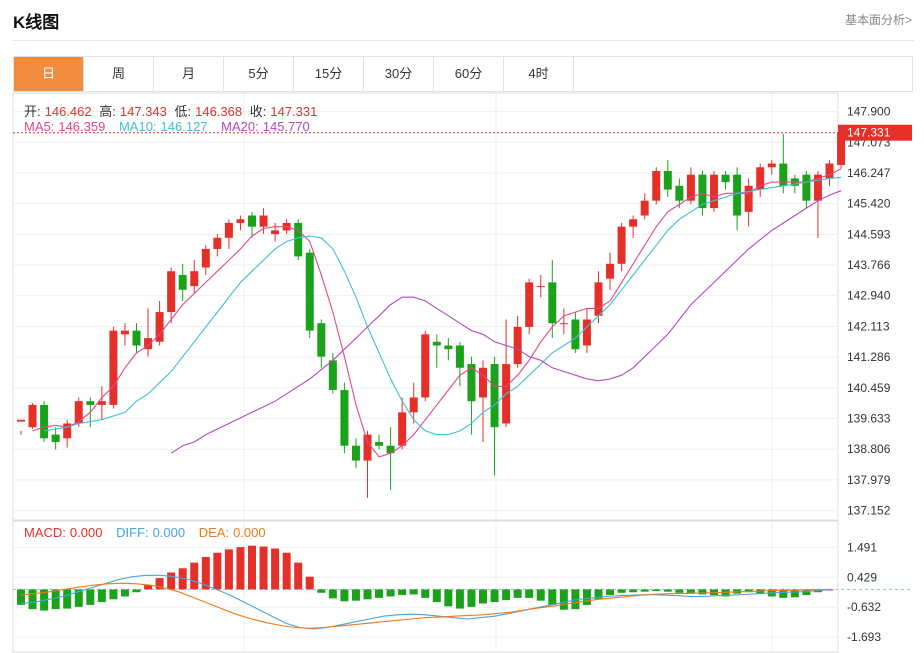 This screenshot has height=653, width=924. I want to click on ohlc-readout: 开: 146.462 高: 147.343 低: 146.368 收: 147.331, so click(172, 110).